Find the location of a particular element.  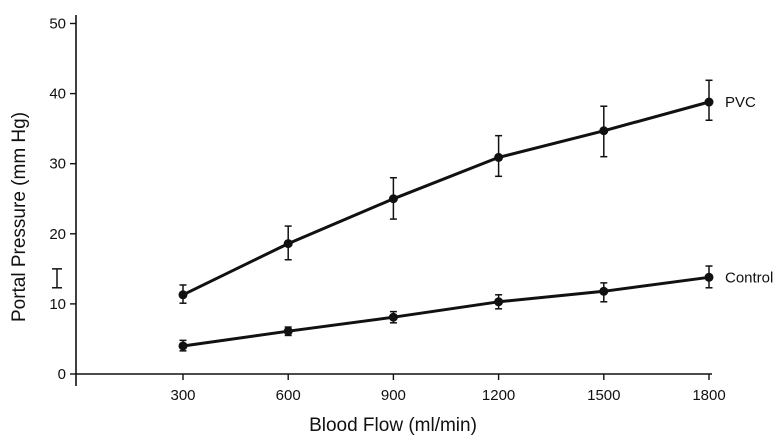

x-tick-label: 1500 is located at coordinates (603, 395).